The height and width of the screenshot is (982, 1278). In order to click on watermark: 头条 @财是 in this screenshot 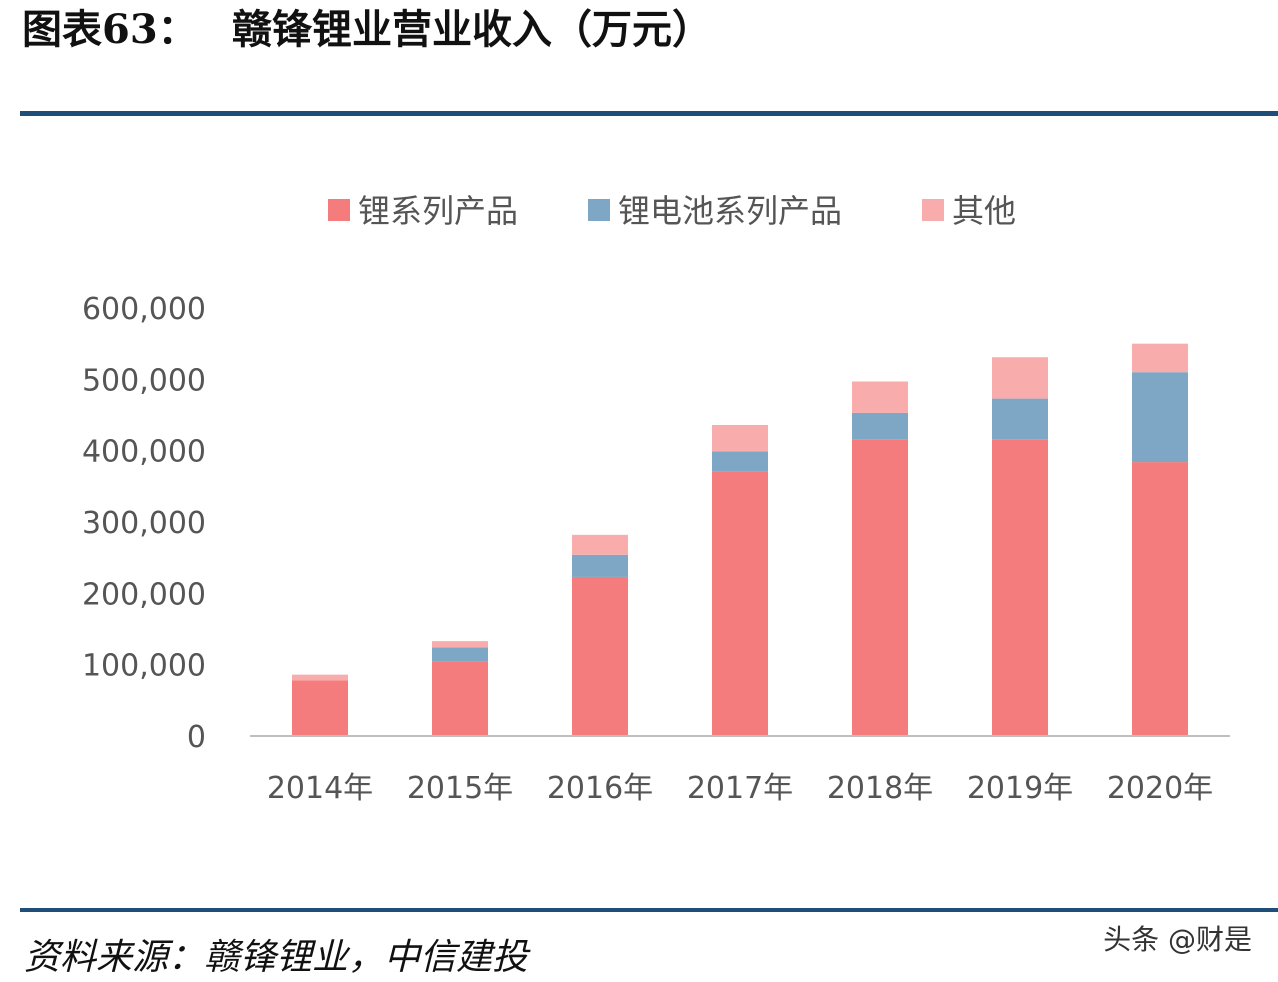, I will do `click(1177, 939)`.